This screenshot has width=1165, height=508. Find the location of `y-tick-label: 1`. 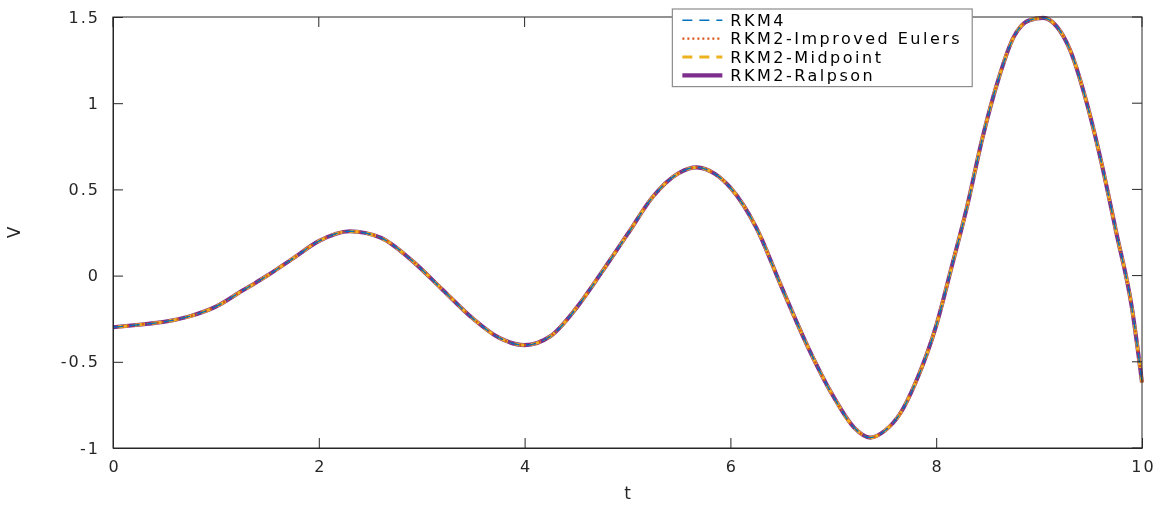

y-tick-label: 1 is located at coordinates (93, 103).